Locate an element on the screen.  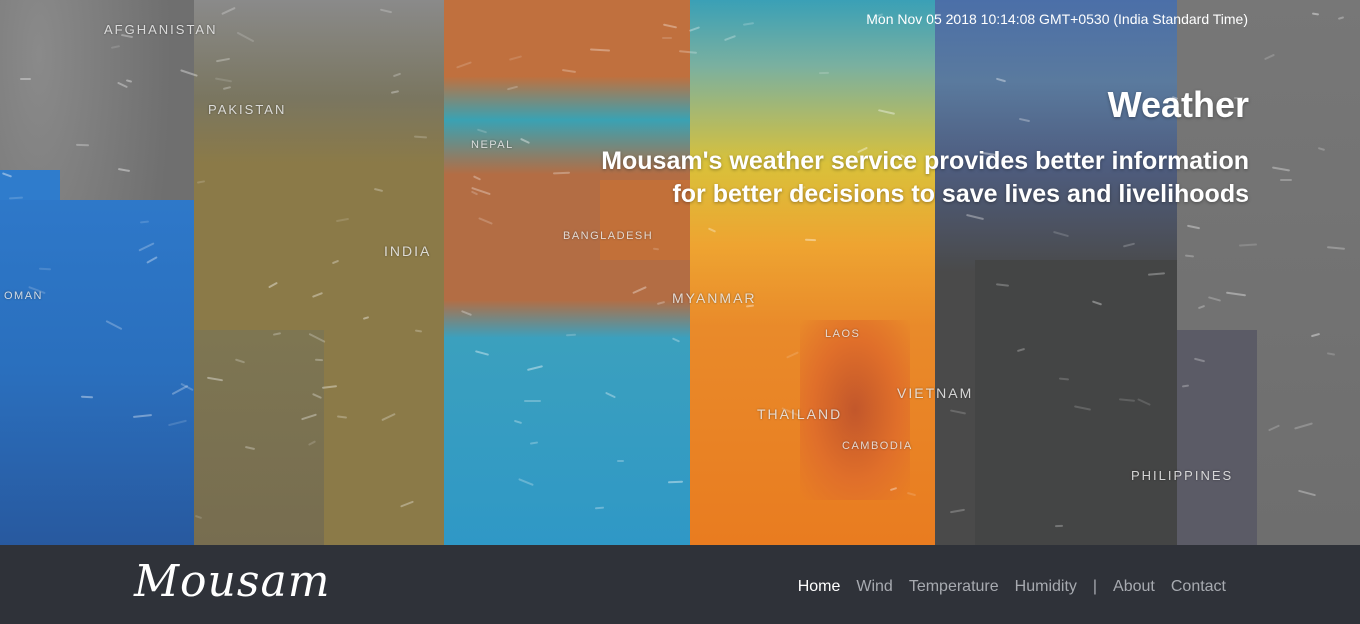
map-strip-wind is located at coordinates (1268, 272).